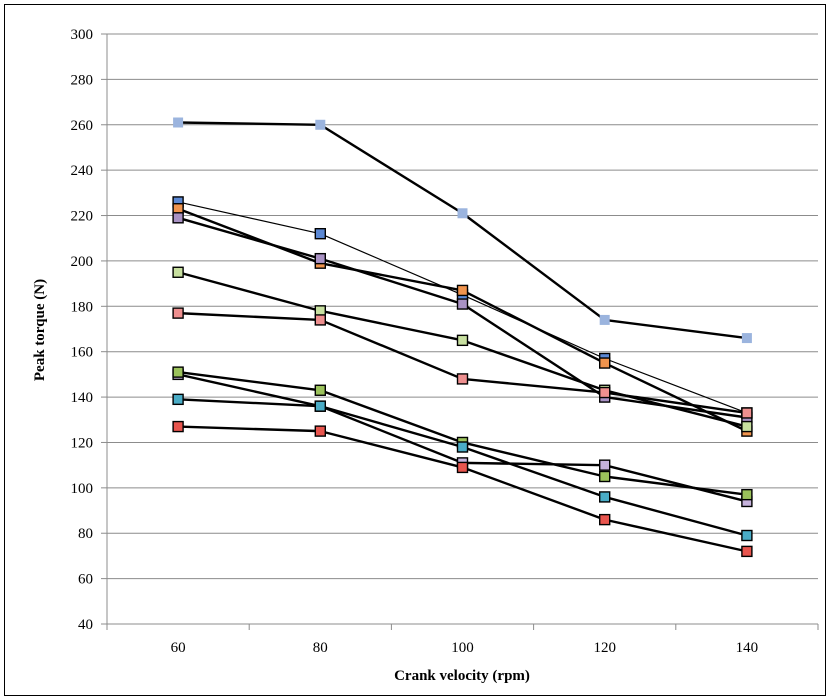 This screenshot has width=831, height=700. What do you see at coordinates (82, 35) in the screenshot?
I see `y-tick-label: 300` at bounding box center [82, 35].